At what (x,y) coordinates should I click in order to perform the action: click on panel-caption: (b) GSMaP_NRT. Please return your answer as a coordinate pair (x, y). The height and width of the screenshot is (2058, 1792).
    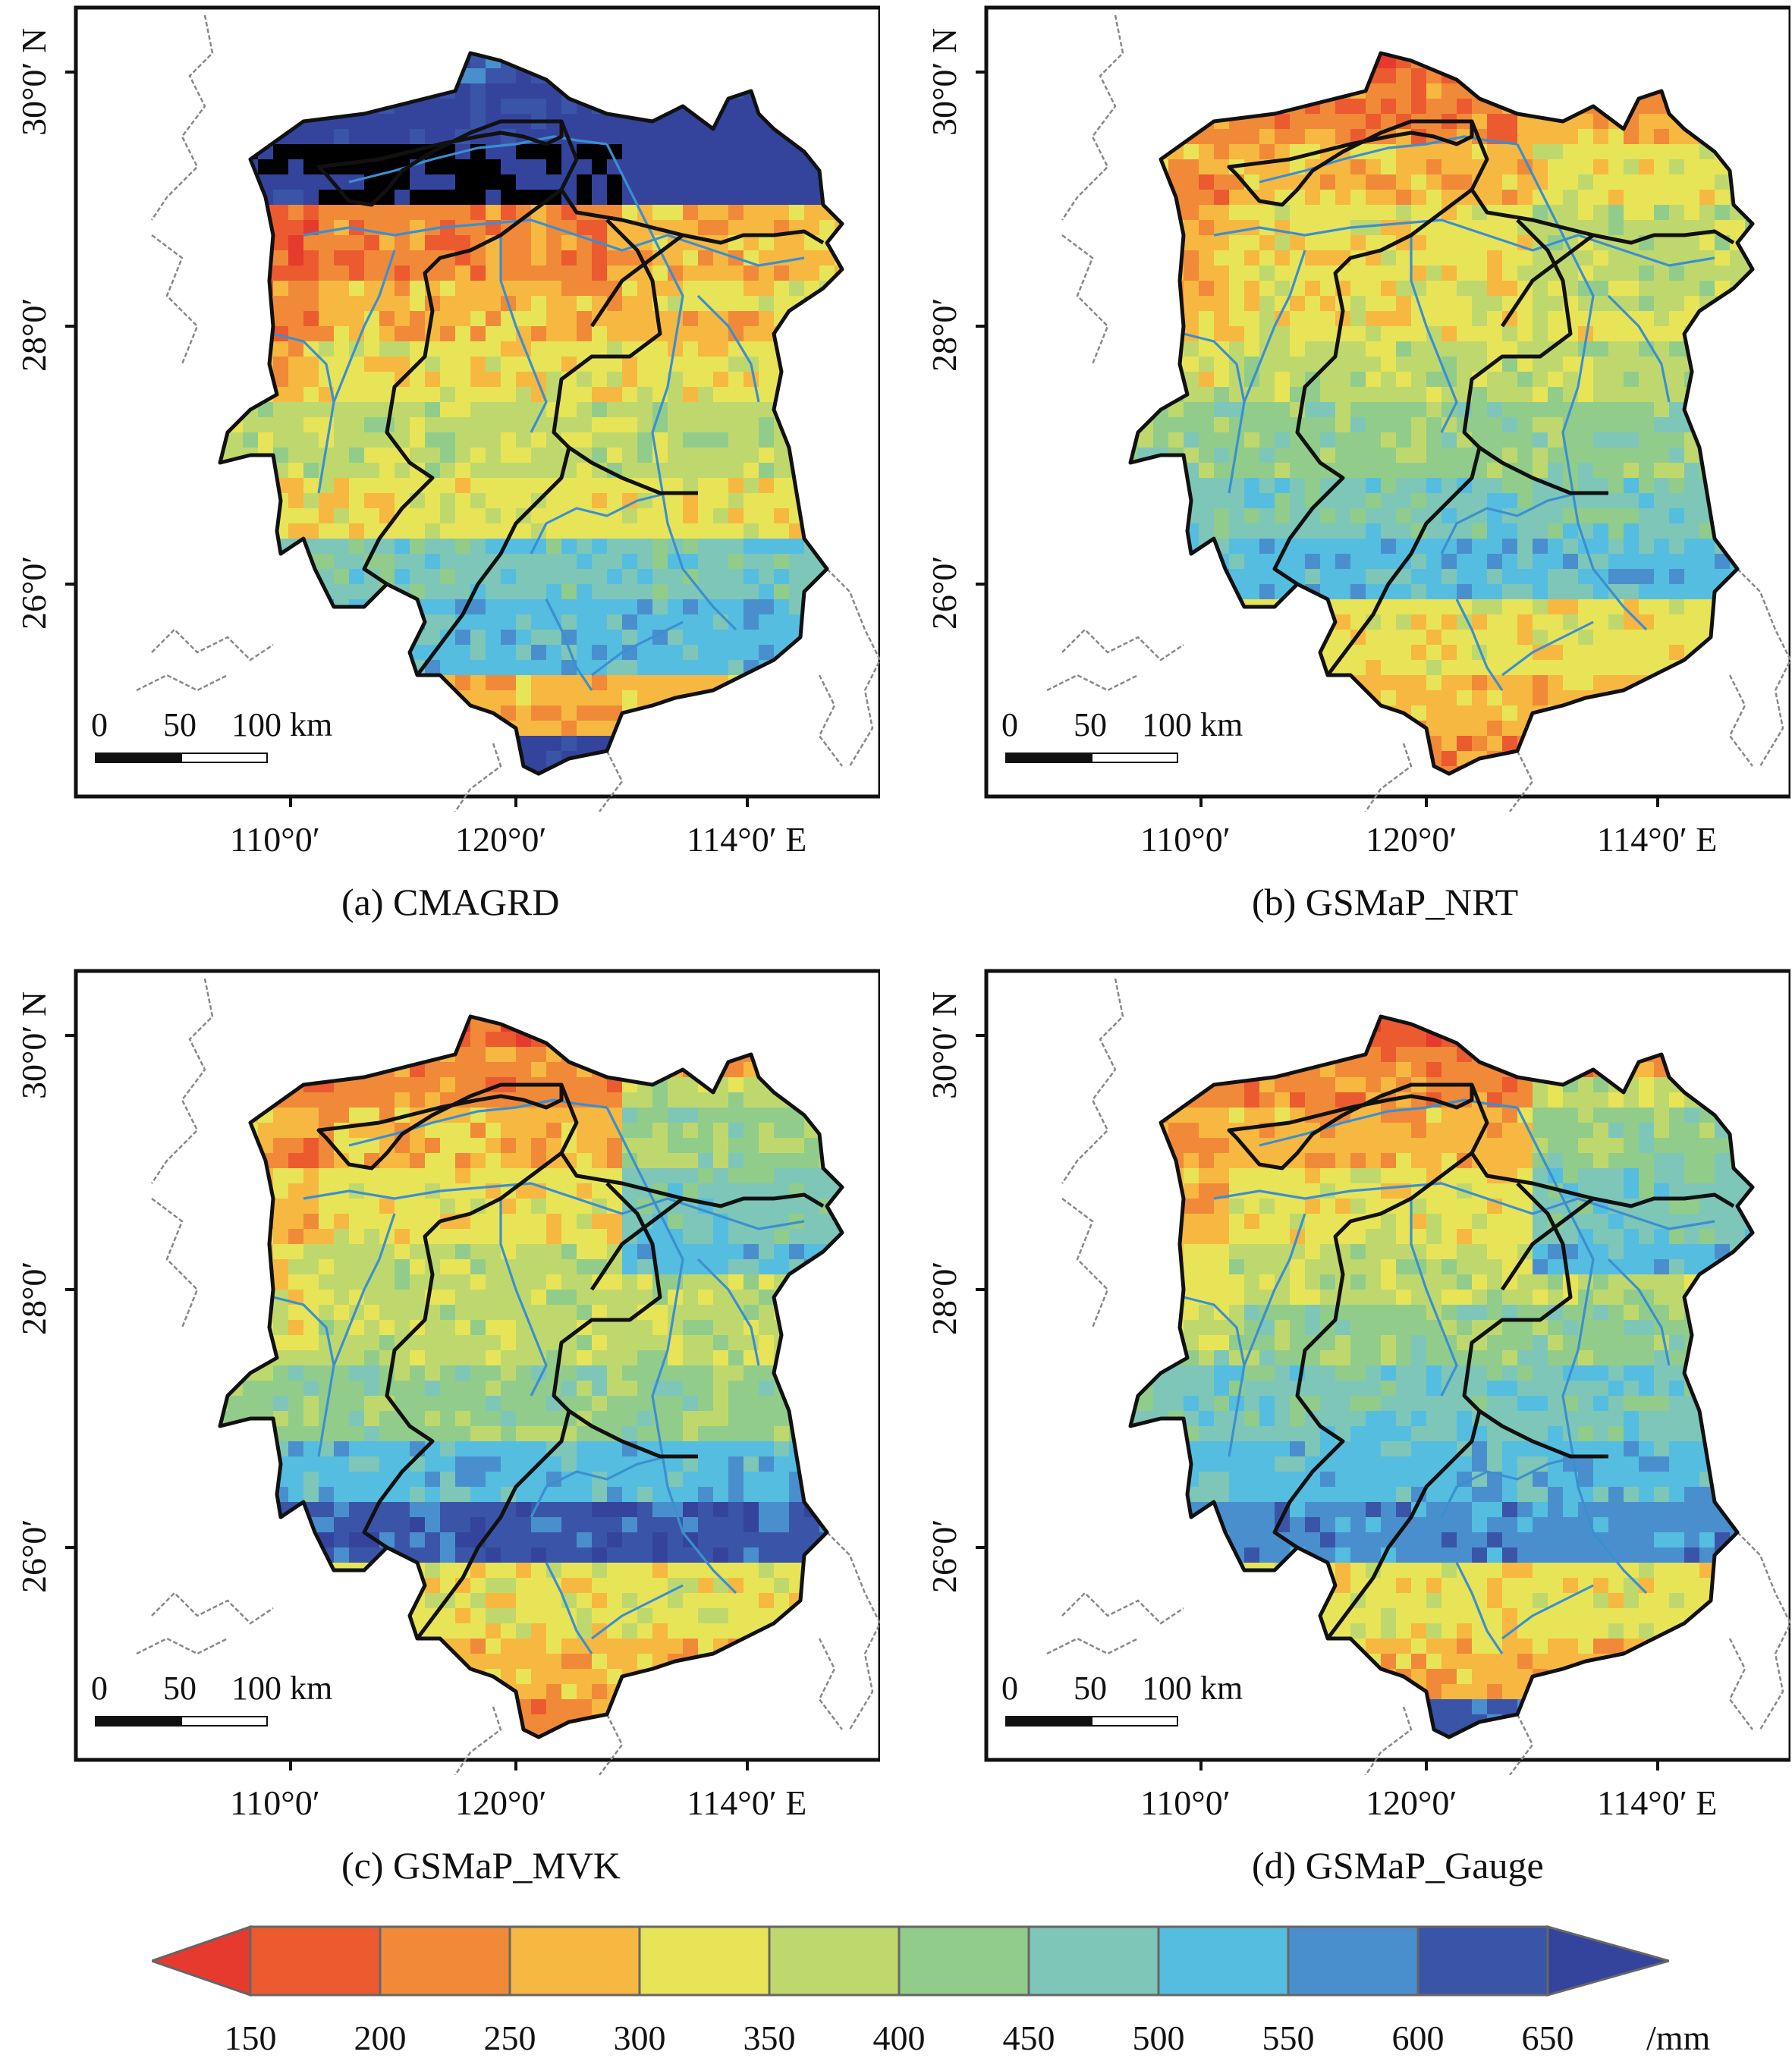
    Looking at the image, I should click on (1385, 902).